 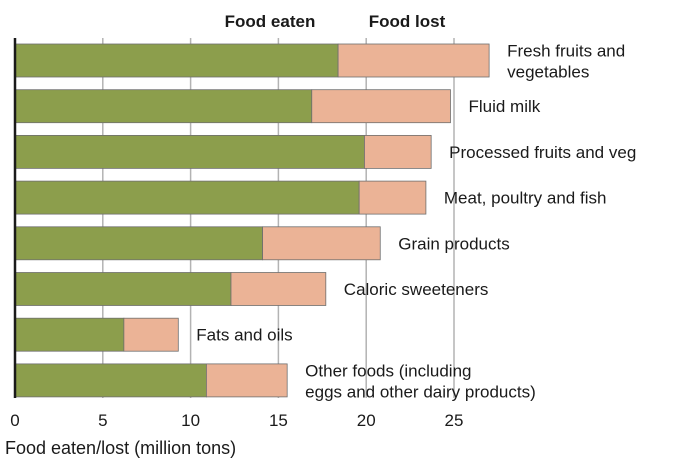 I want to click on category-label-2: Processed fruits and veg, so click(x=542, y=152).